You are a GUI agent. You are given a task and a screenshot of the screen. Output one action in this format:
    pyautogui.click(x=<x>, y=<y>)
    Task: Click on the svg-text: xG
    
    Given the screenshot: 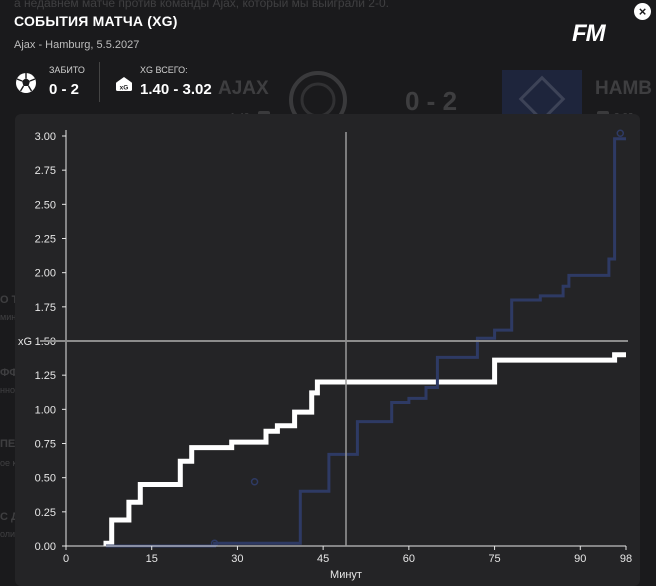 What is the action you would take?
    pyautogui.click(x=124, y=88)
    